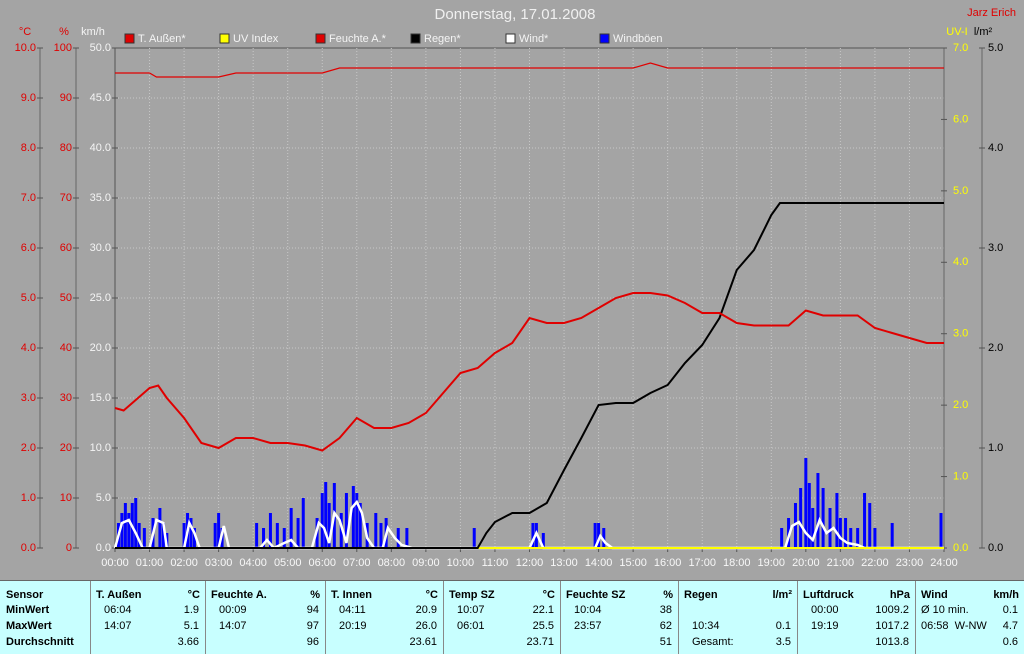 The width and height of the screenshot is (1024, 654). I want to click on y-tick-label: 40.0, so click(100, 148).